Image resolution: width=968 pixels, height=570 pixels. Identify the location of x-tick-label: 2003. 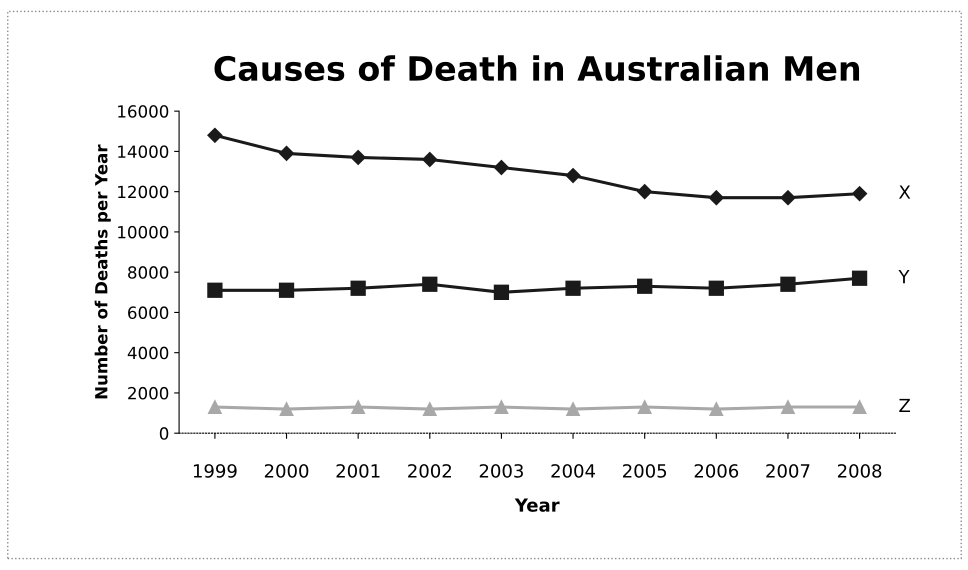
(501, 471).